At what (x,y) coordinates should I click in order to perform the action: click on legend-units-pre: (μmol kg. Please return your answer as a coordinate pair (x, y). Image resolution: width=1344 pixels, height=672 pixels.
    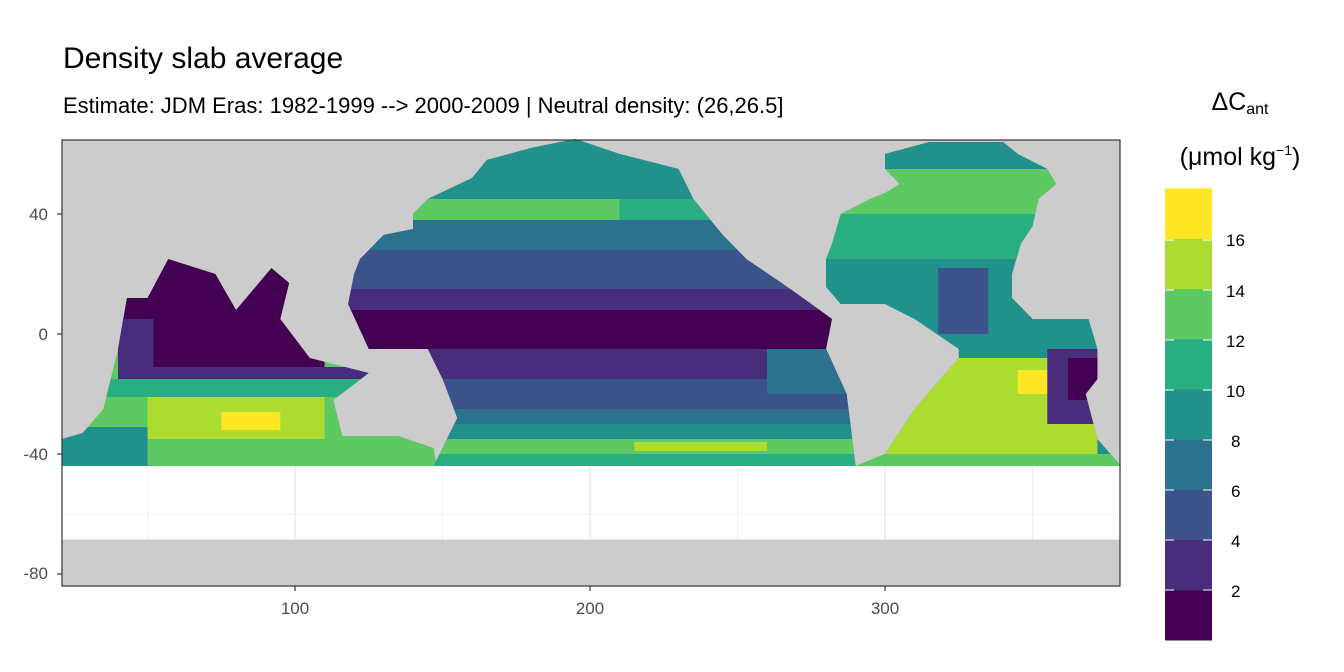
    Looking at the image, I should click on (1228, 157).